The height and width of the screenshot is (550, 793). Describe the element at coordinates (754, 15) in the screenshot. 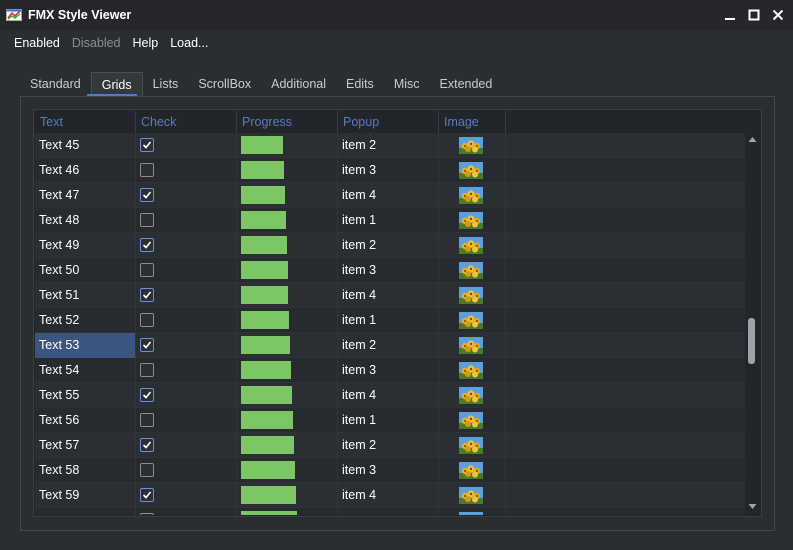

I see `maximize-button` at that location.